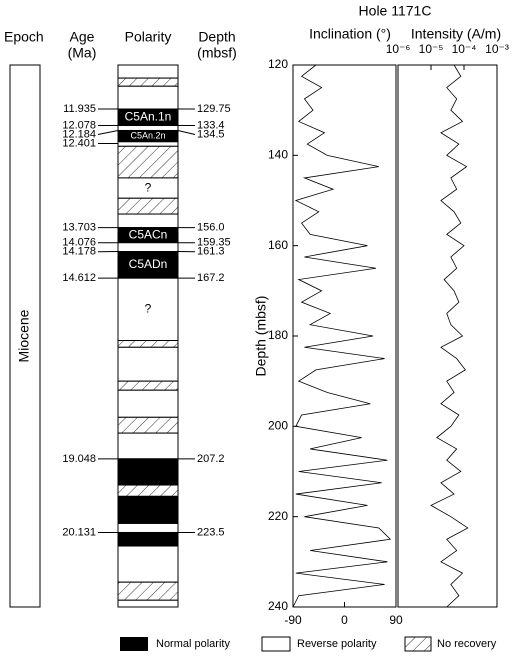 Image resolution: width=518 pixels, height=663 pixels. What do you see at coordinates (431, 49) in the screenshot?
I see `x-tick-label: 10⁻⁵` at bounding box center [431, 49].